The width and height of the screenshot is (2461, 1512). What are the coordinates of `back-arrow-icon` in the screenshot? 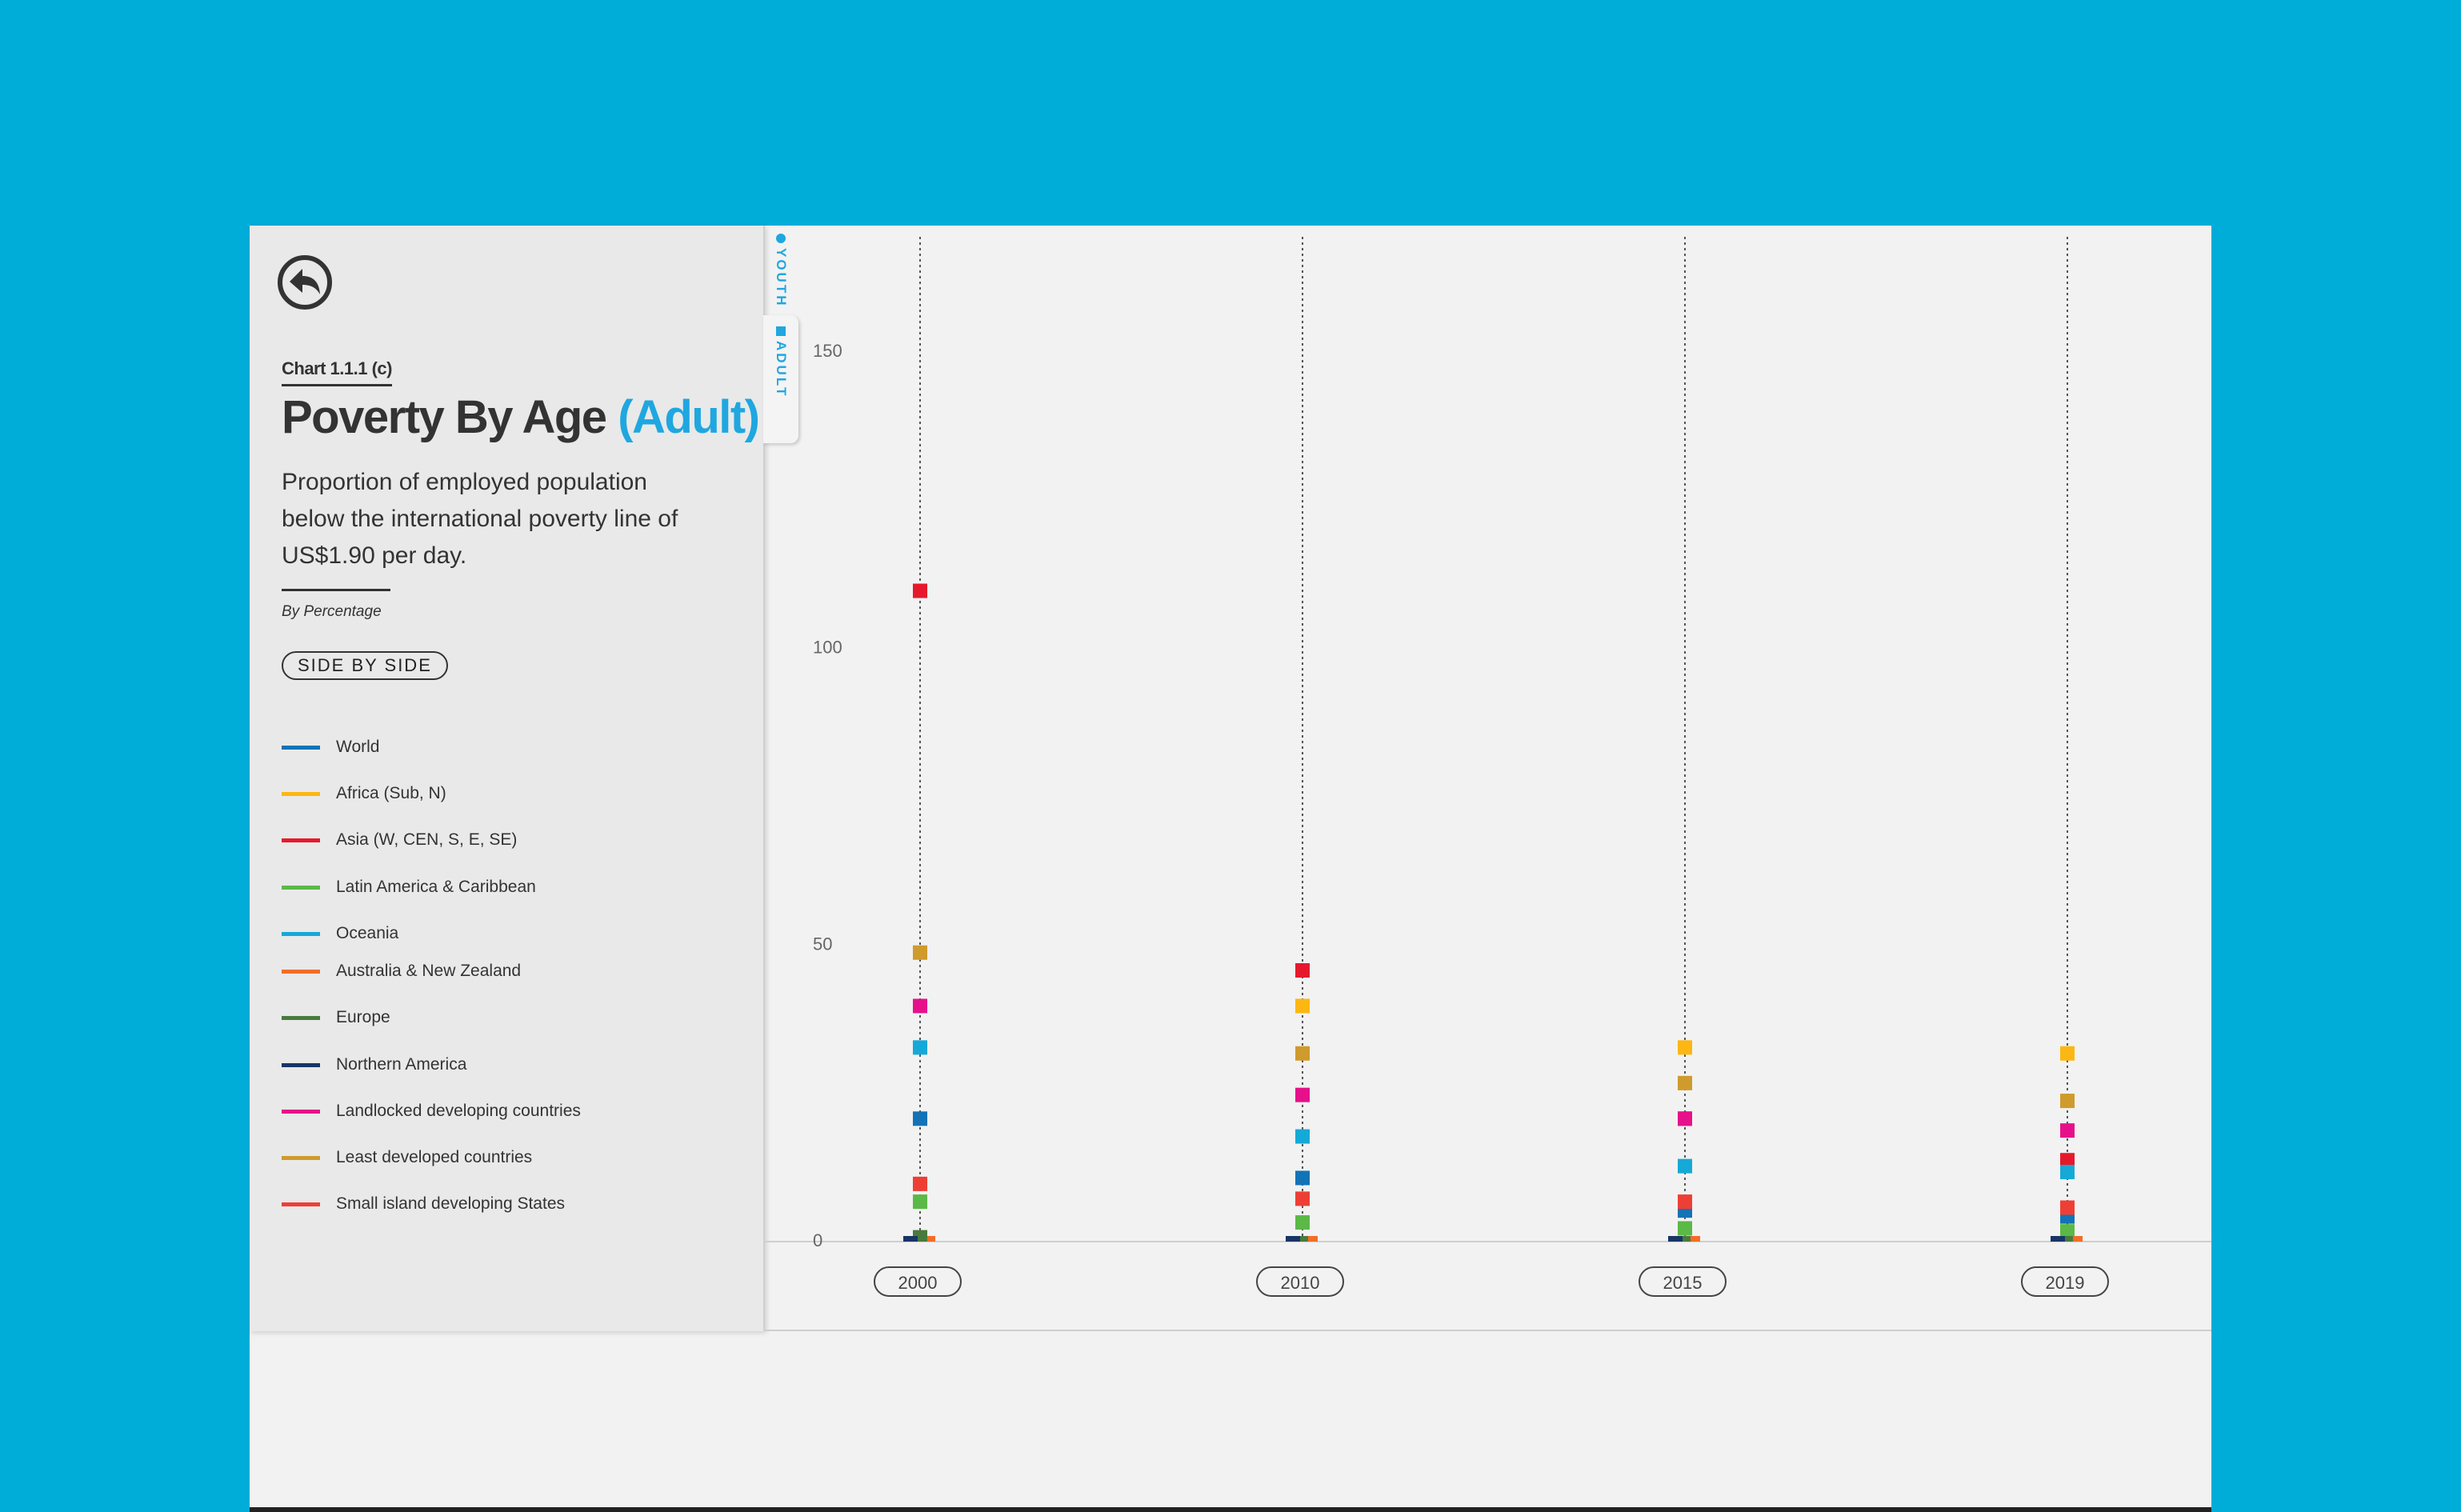 It's located at (305, 282).